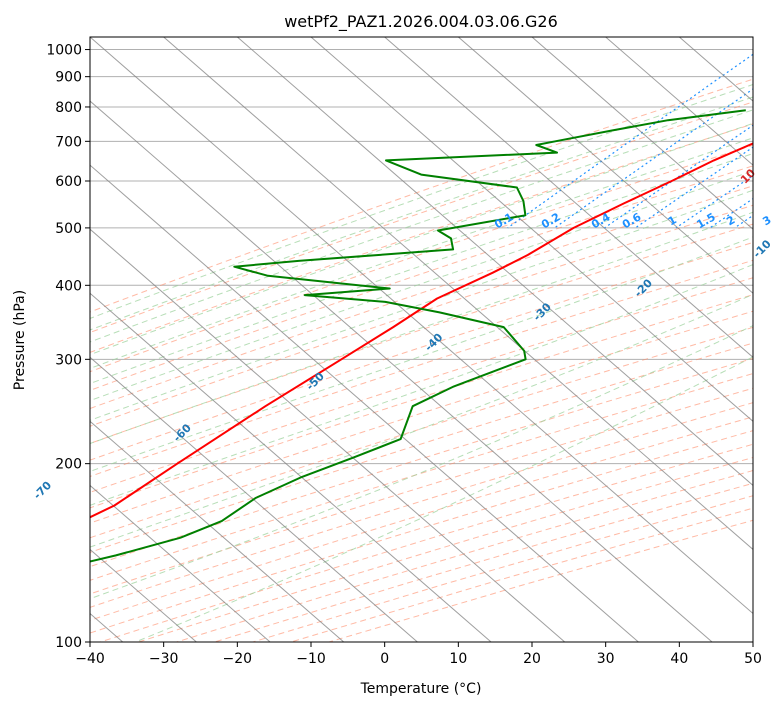 The image size is (775, 708). Describe the element at coordinates (68, 78) in the screenshot. I see `y-tick-label: 900` at that location.